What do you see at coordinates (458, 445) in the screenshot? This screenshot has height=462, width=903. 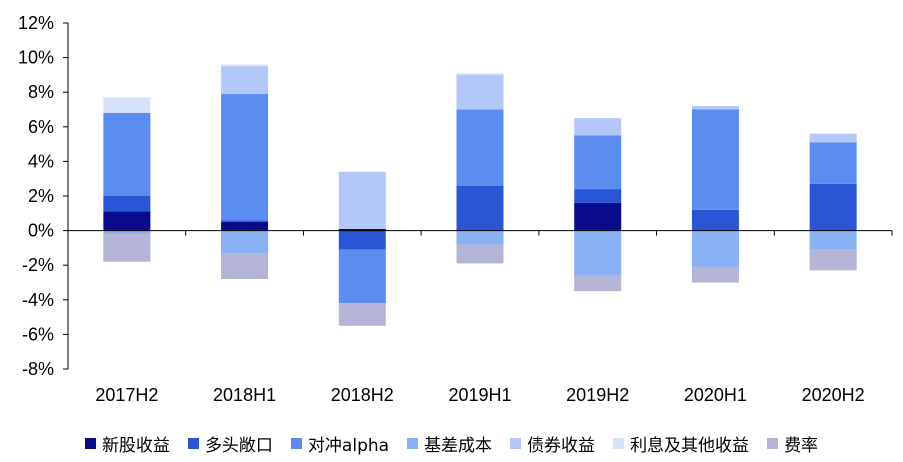 I see `legend-label: 基差成本` at bounding box center [458, 445].